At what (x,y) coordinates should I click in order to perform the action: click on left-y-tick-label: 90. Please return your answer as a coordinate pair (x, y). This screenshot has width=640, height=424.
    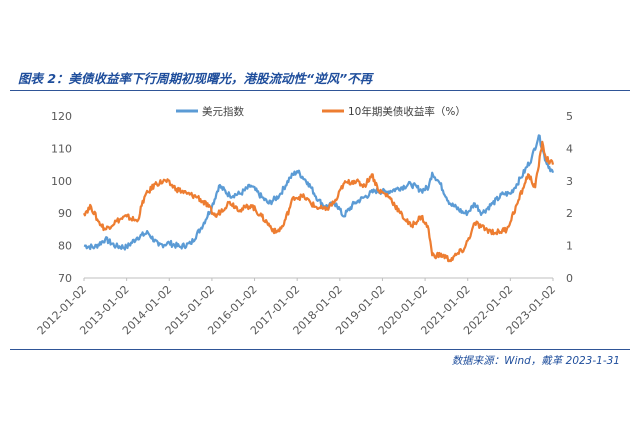
    Looking at the image, I should click on (65, 213).